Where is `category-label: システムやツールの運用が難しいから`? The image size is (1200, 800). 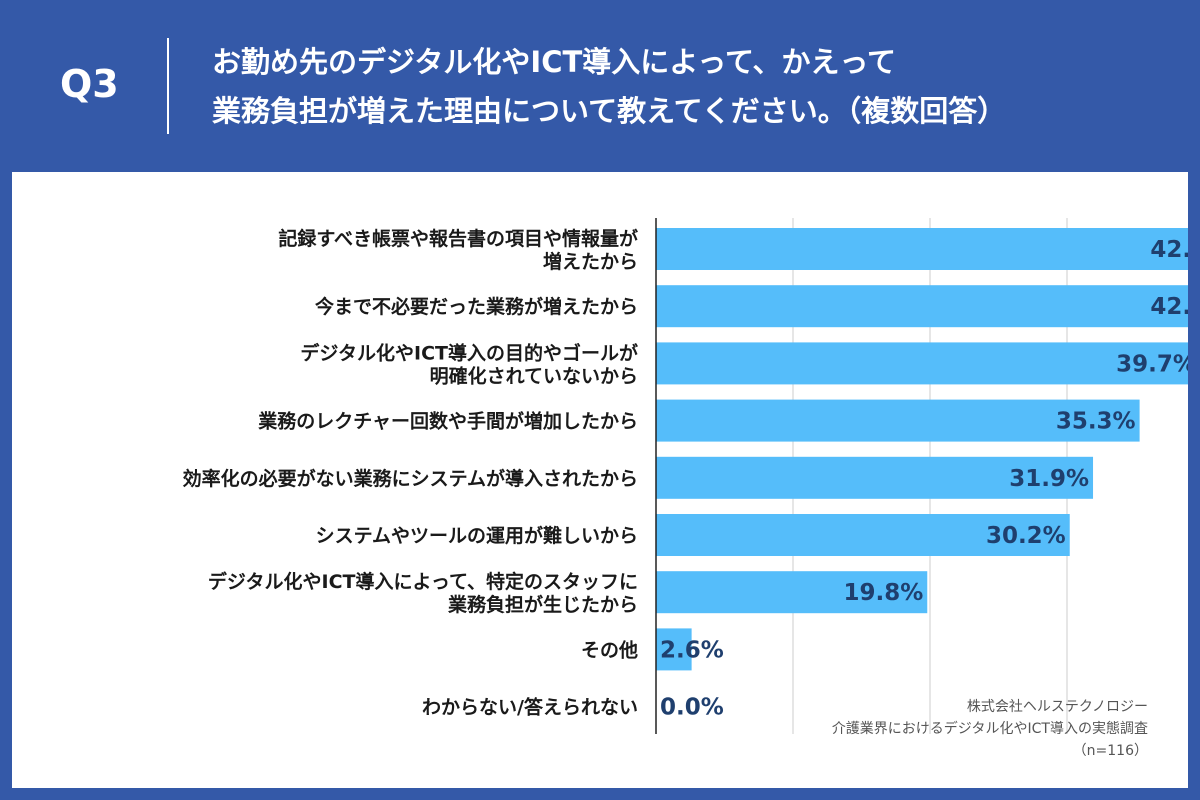 category-label: システムやツールの運用が難しいから is located at coordinates (477, 535).